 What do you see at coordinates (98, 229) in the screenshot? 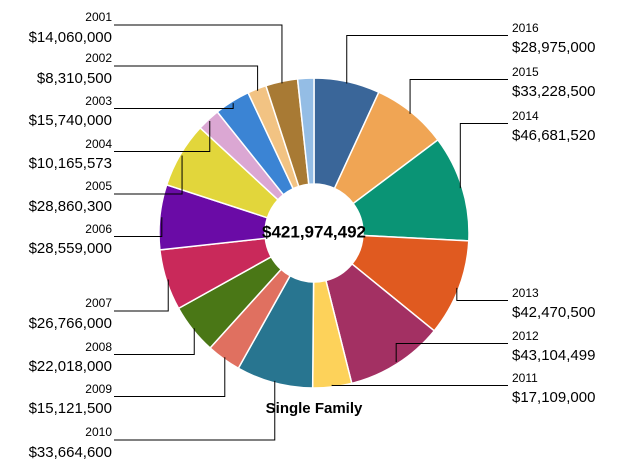
I see `category-label: 2006` at bounding box center [98, 229].